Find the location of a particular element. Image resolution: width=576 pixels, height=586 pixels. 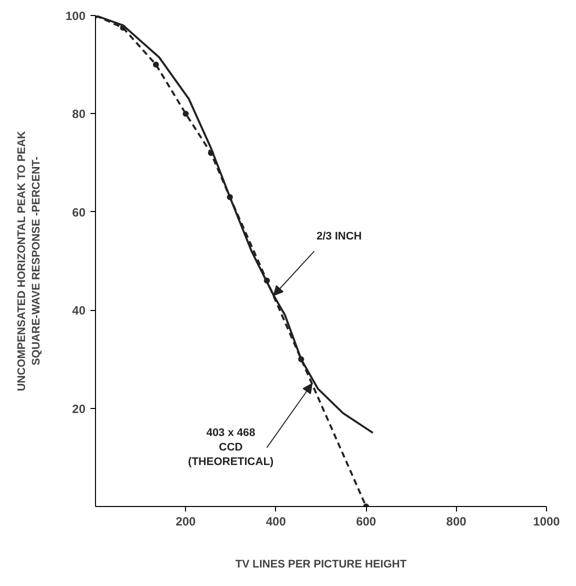

x-tick-label: 200 is located at coordinates (186, 521).